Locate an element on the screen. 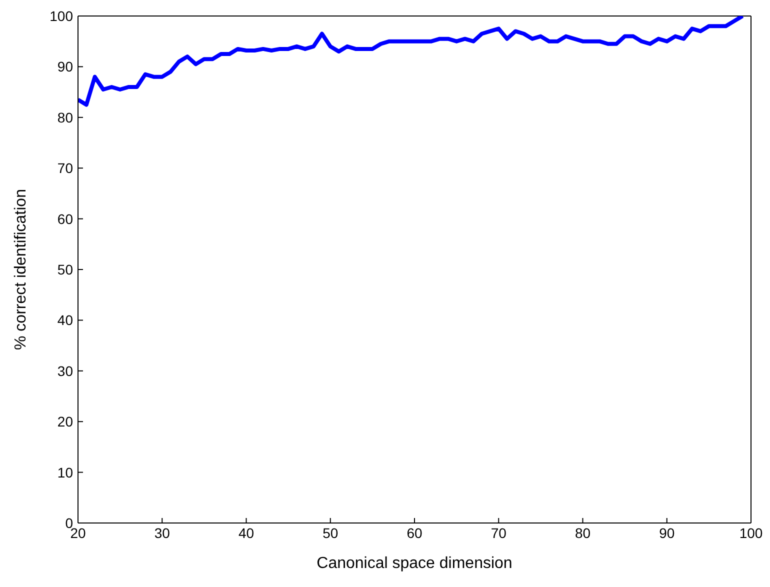 This screenshot has width=770, height=587. x-axis-title: Canonical space dimension is located at coordinates (414, 563).